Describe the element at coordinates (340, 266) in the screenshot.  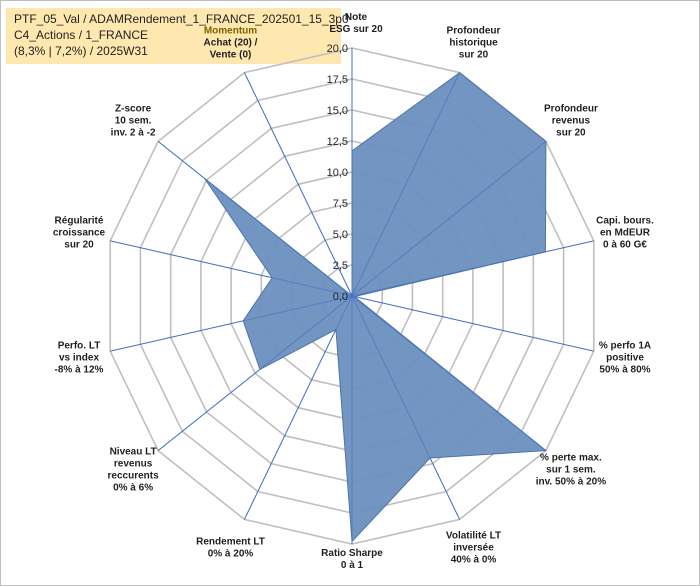
I see `tick-label-1: 2,5` at that location.